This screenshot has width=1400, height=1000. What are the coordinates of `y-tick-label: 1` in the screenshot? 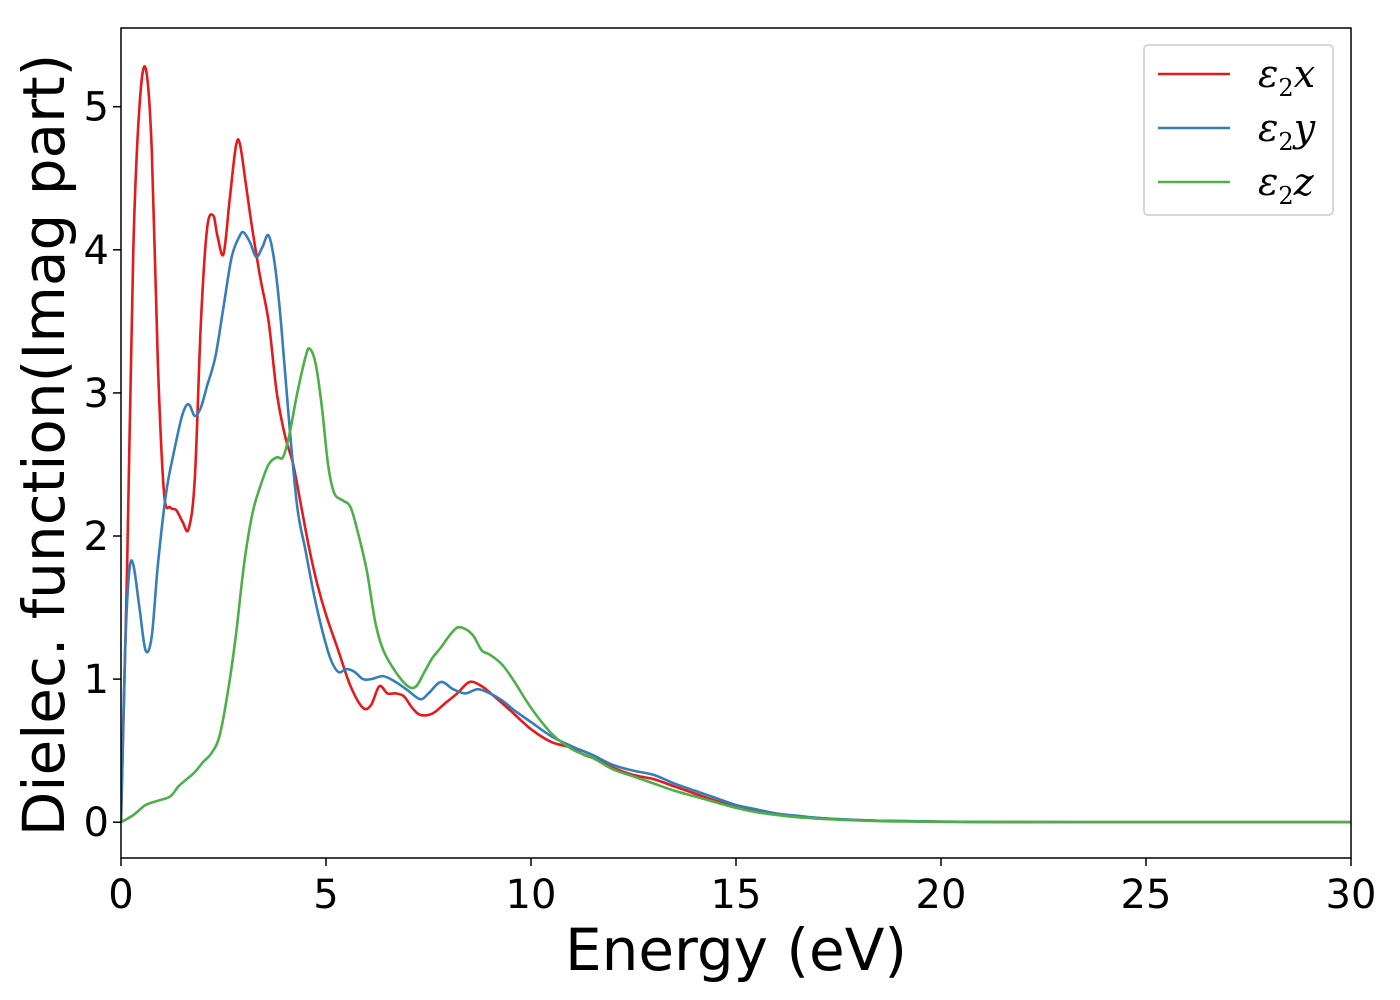 It's located at (96, 680).